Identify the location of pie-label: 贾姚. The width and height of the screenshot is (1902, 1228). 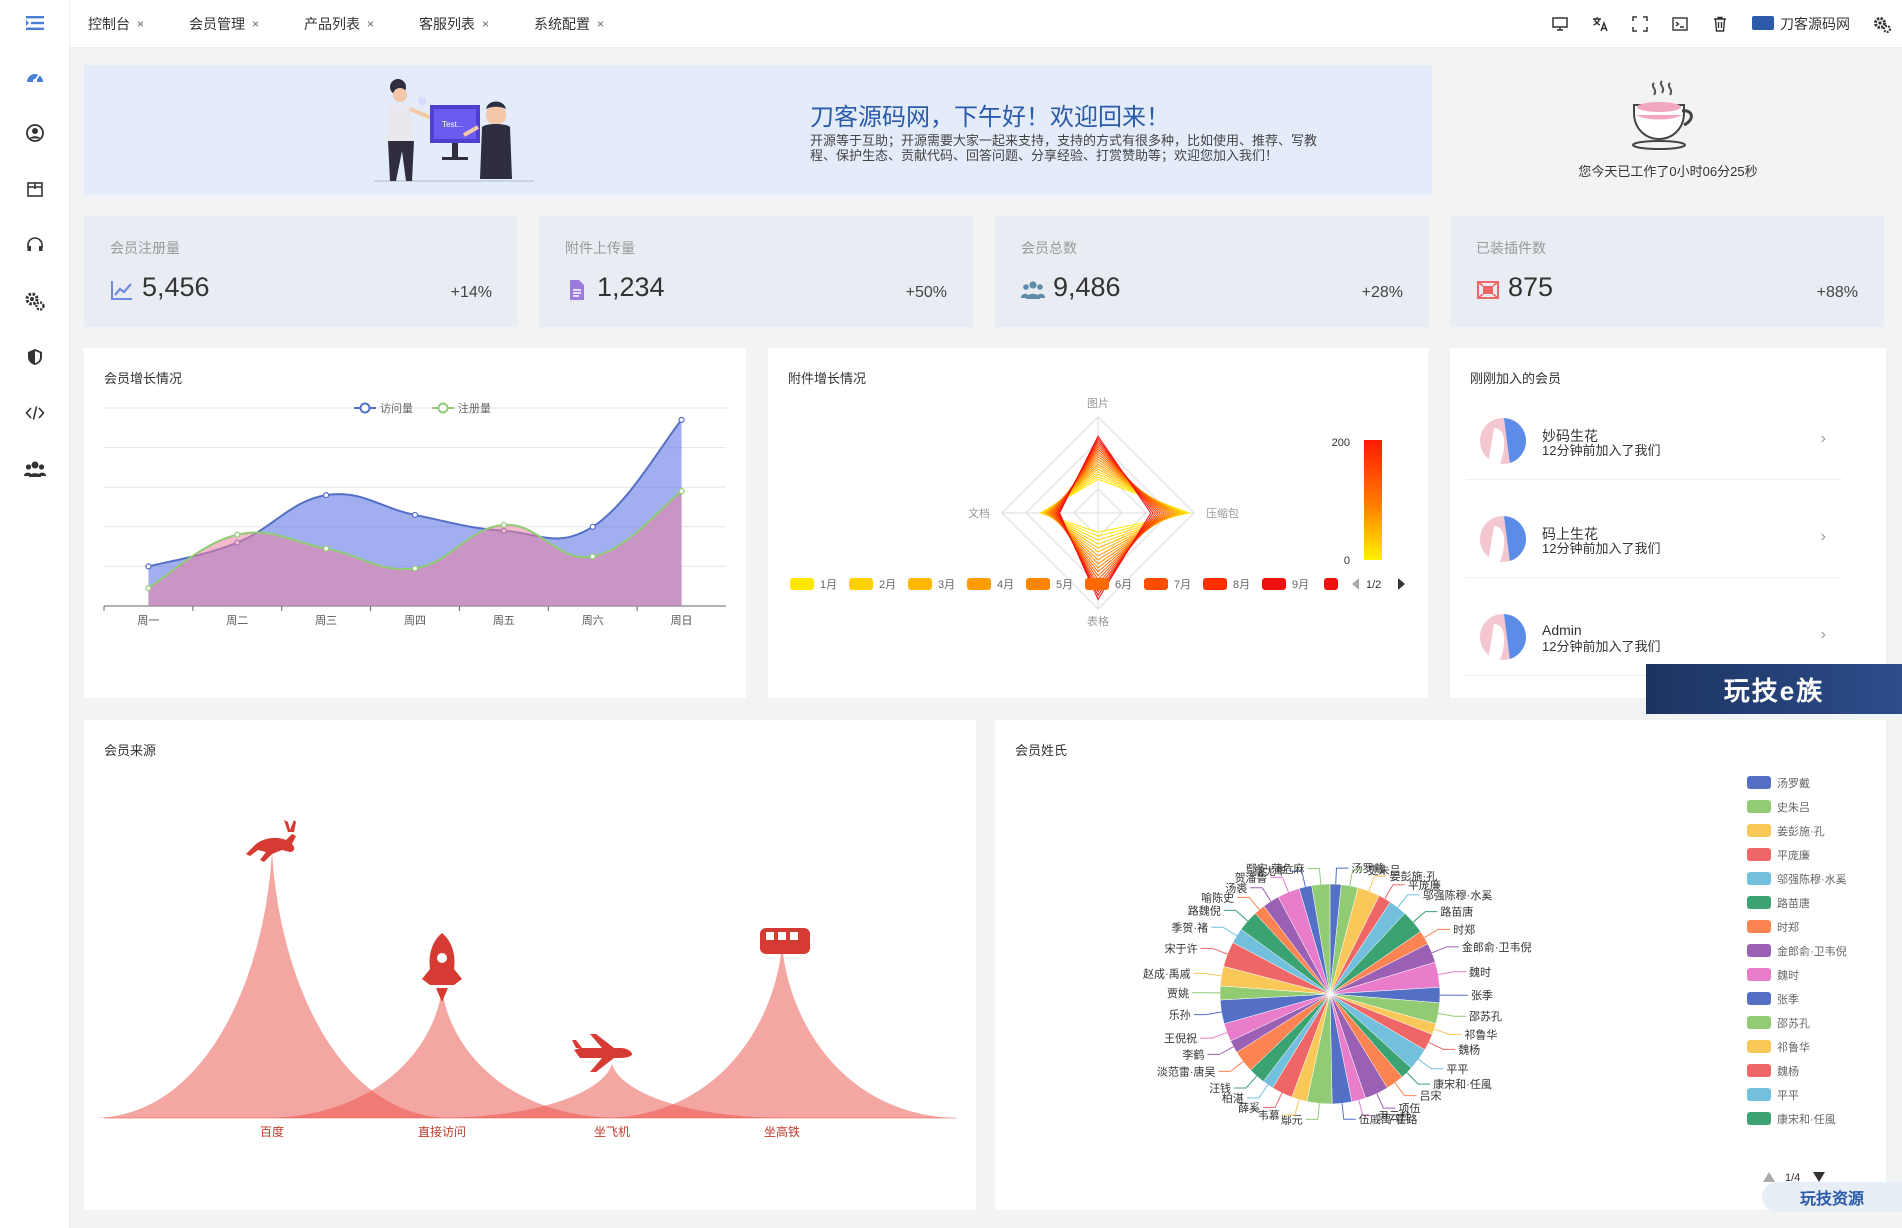
(1178, 993).